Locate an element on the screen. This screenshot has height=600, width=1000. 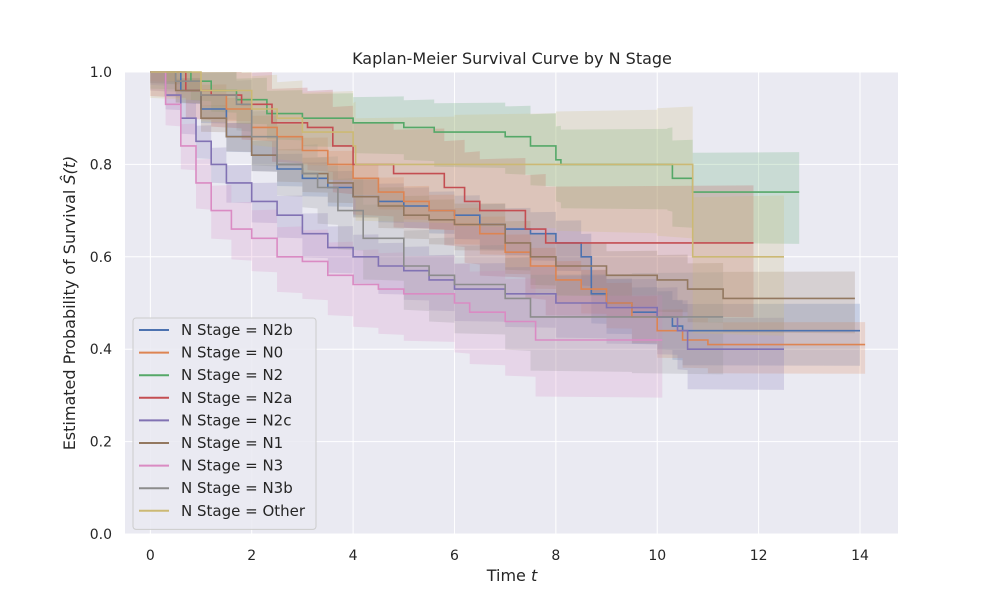
y-tick-label: 0.0 is located at coordinates (101, 535).